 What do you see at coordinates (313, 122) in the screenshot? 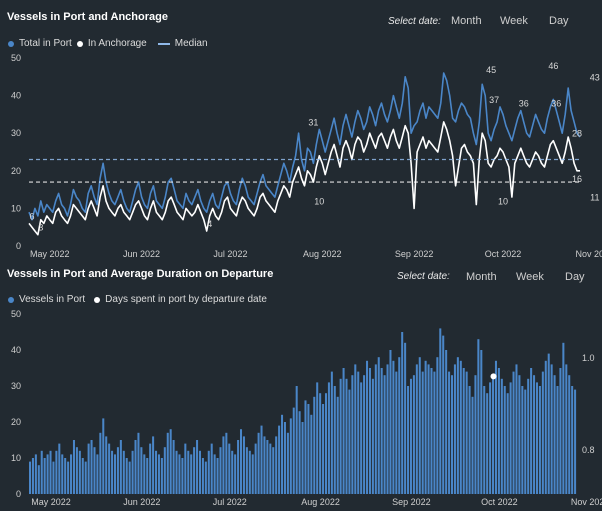
I see `data-label: 31` at bounding box center [313, 122].